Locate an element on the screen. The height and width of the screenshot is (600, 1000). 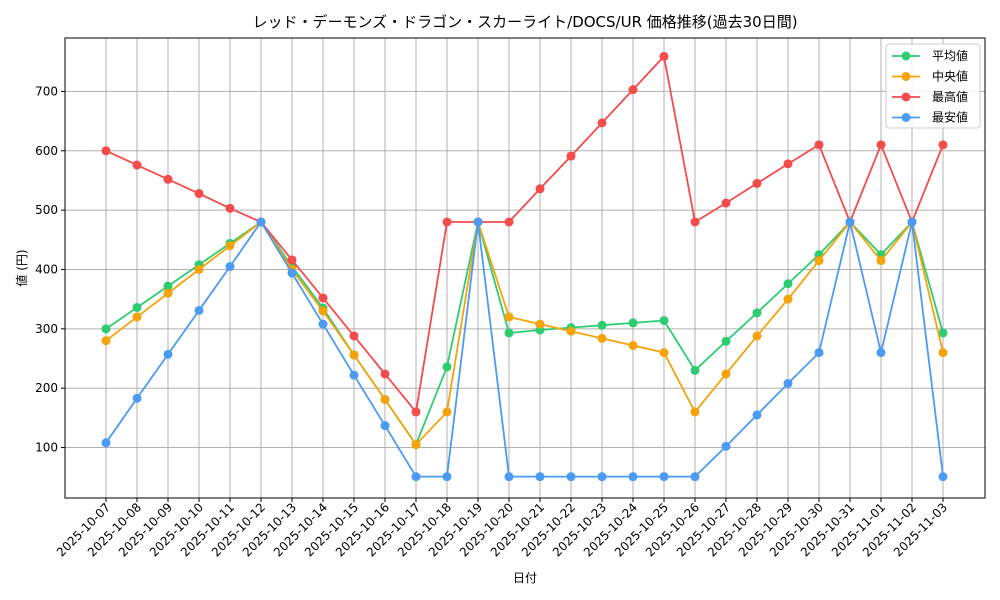
legend-item: 最高値 is located at coordinates (930, 96).